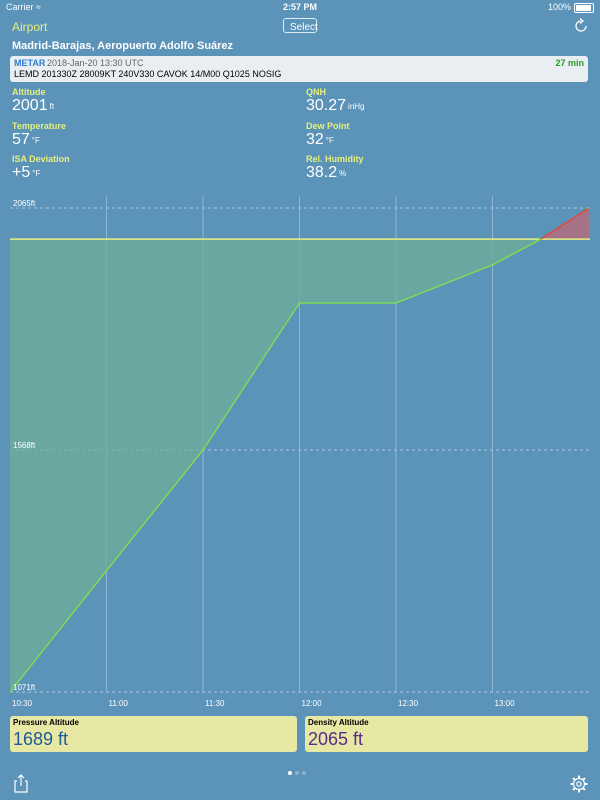  I want to click on temperature-field: Temperature 57 °F, so click(39, 135).